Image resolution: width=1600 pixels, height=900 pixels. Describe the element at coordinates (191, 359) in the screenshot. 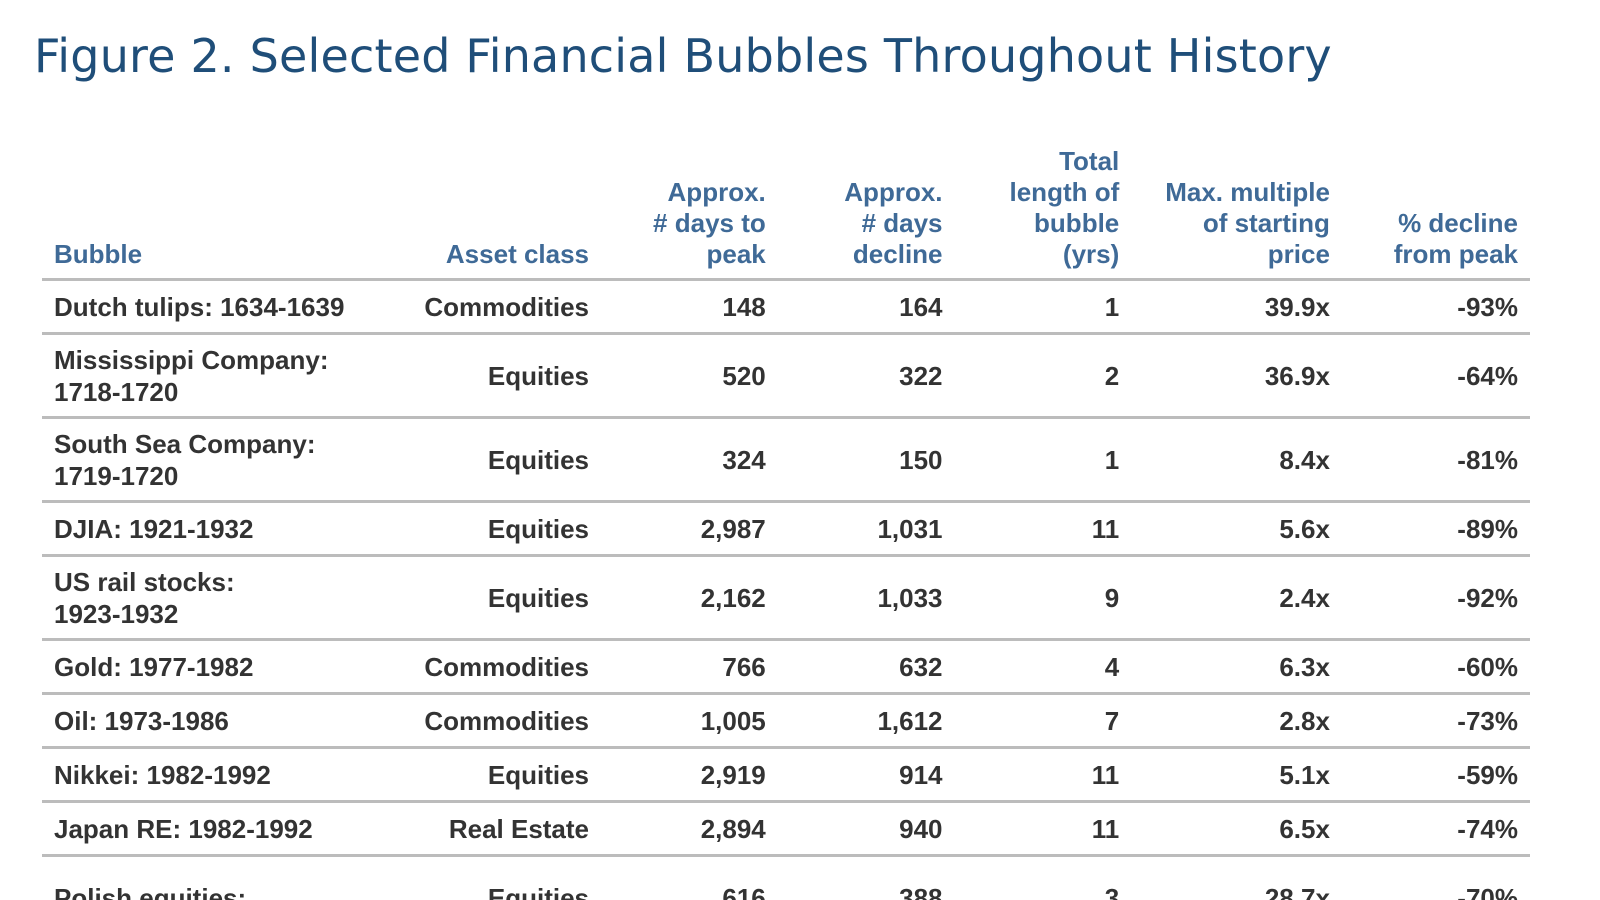

I see `bubble-name: Mississippi Company:` at that location.